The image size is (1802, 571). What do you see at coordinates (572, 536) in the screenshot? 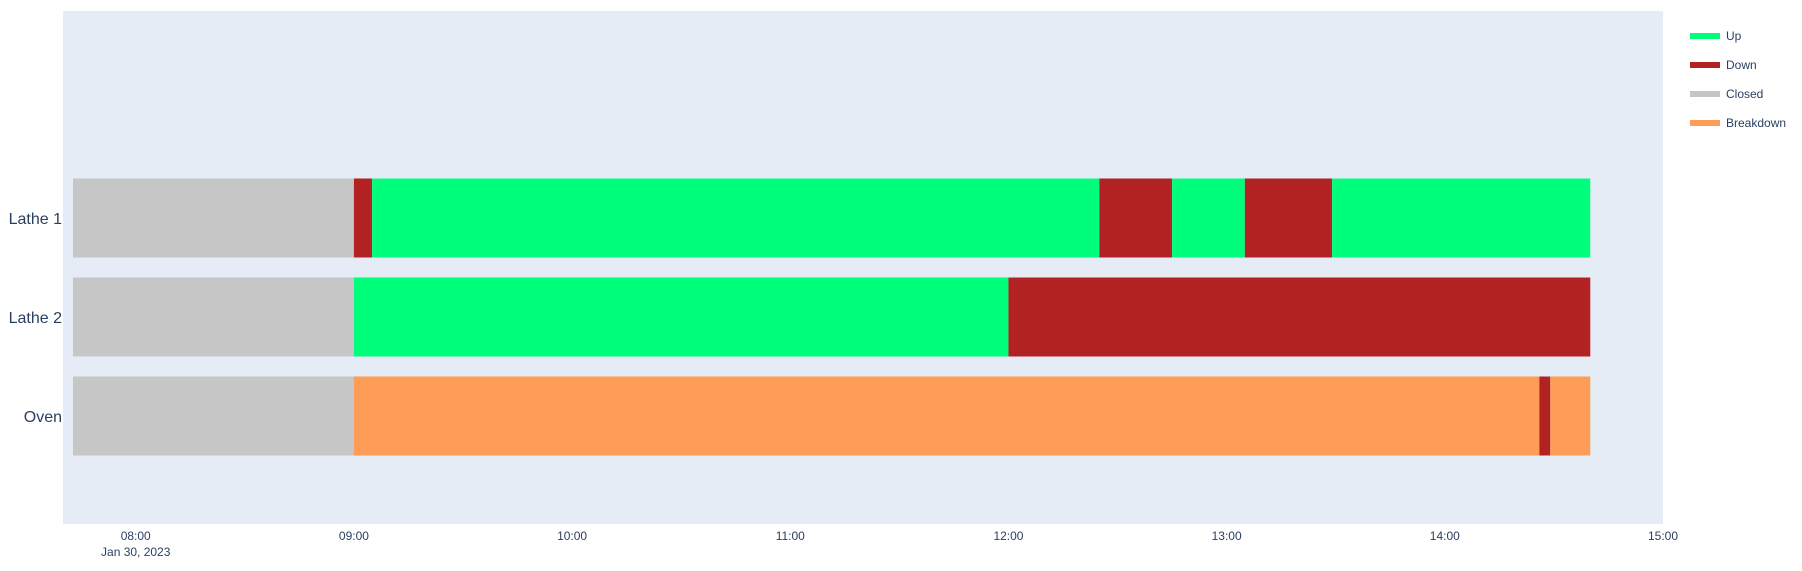
I see `x-tick-1000: 10:00` at bounding box center [572, 536].